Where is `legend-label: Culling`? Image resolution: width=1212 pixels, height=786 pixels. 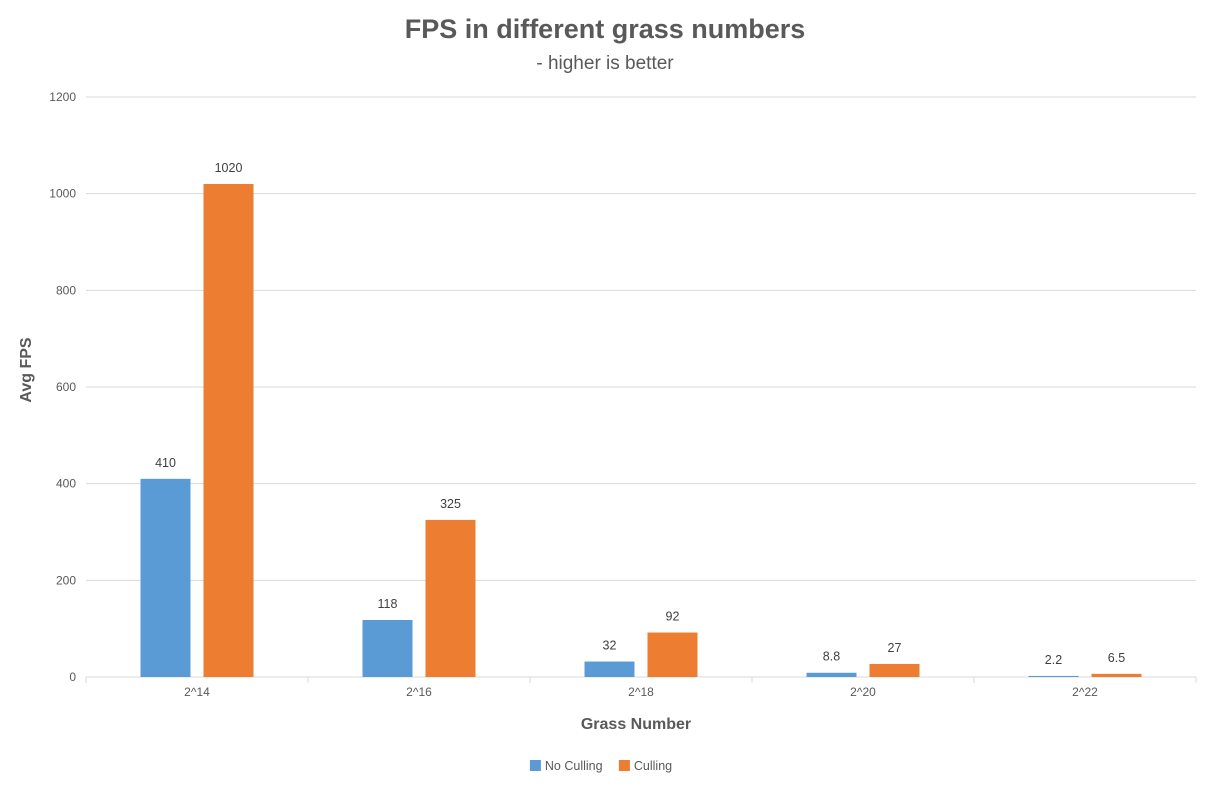
legend-label: Culling is located at coordinates (653, 766).